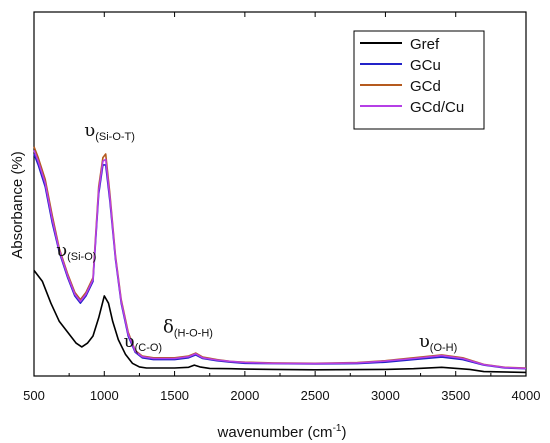 This screenshot has height=443, width=550. I want to click on y-axis-label: Absorbance (%), so click(17, 205).